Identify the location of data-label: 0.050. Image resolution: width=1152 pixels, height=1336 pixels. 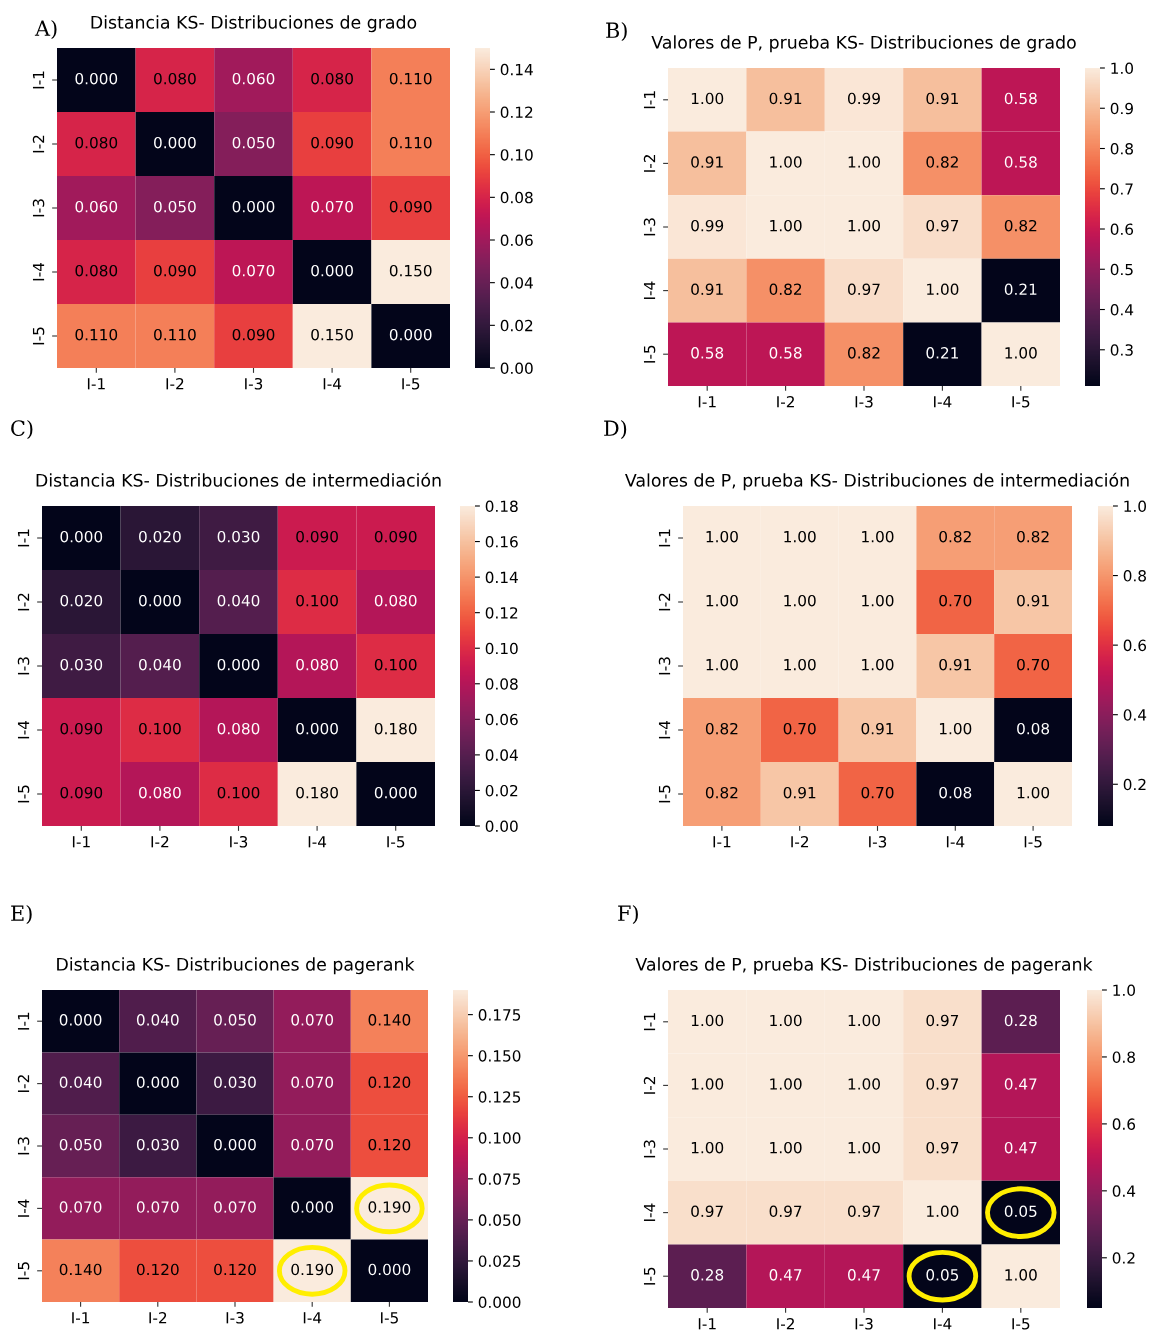
(235, 1020).